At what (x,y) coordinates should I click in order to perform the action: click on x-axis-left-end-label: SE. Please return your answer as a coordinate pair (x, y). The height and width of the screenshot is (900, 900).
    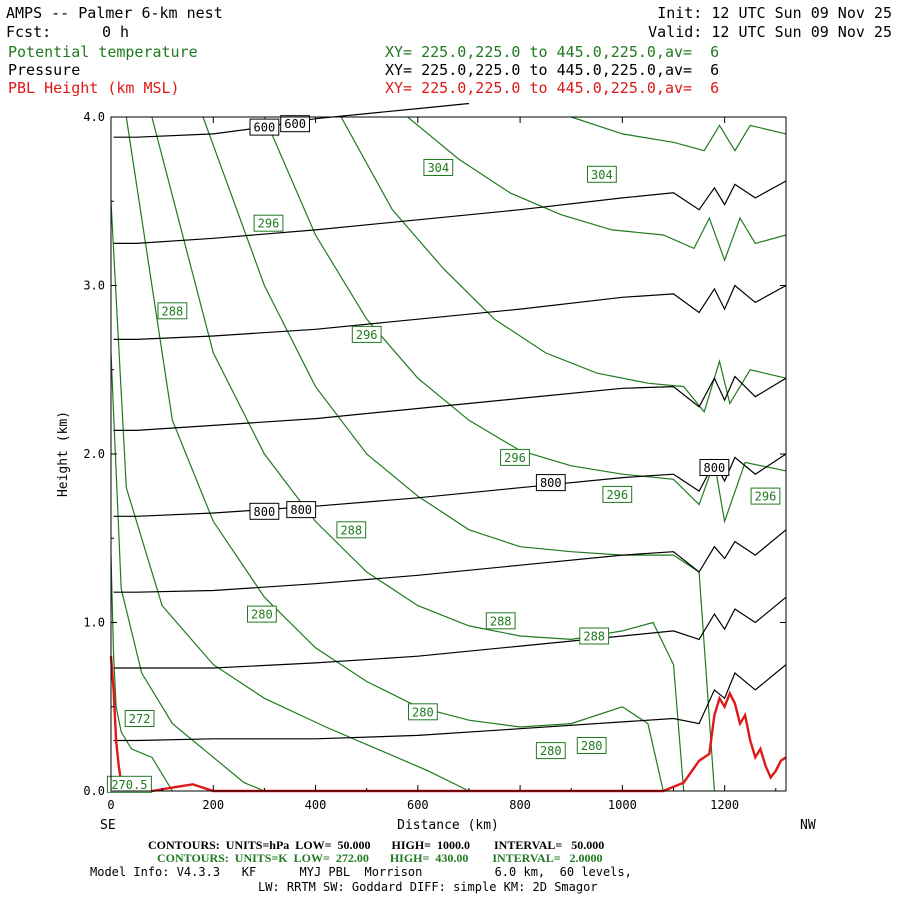
    Looking at the image, I should click on (108, 825).